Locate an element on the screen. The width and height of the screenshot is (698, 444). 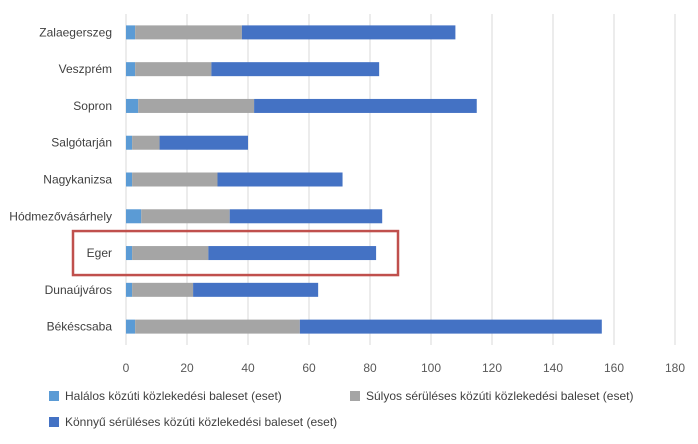
category-label: Nagykanizsa is located at coordinates (77, 180).